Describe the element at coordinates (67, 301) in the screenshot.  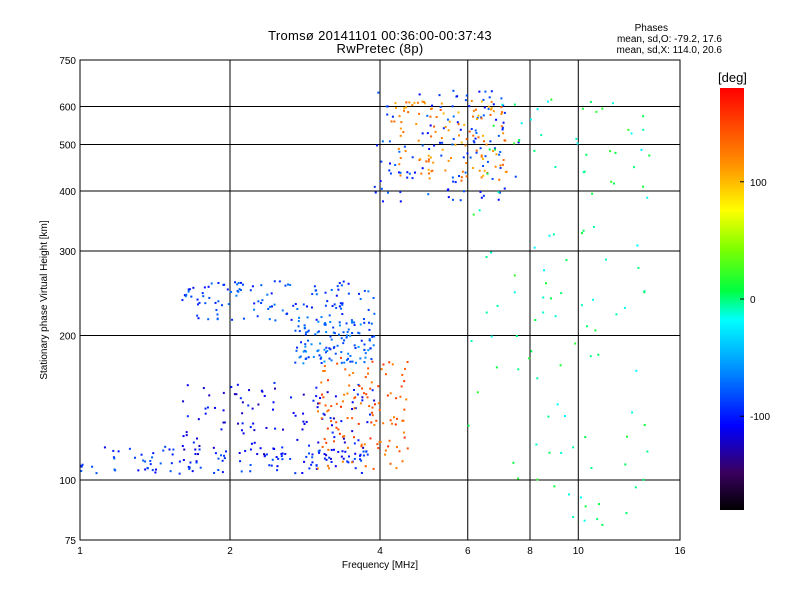
I see `y-axis-ticks: 75 100 200 300 400 500 600 750` at that location.